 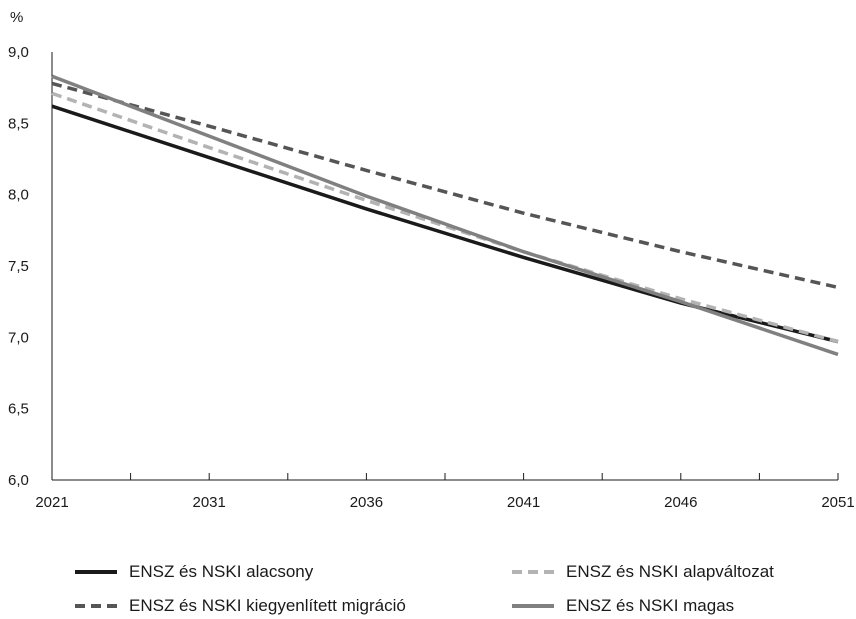 I want to click on y-axis: 6,0 6,5 7,0 7,5 8,0 8,5 9,0, so click(x=30, y=266).